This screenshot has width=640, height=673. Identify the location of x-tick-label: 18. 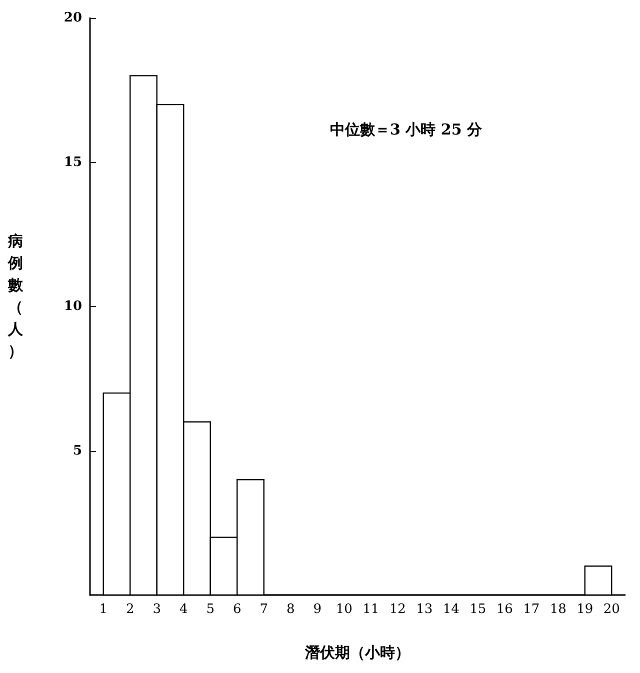
(558, 609).